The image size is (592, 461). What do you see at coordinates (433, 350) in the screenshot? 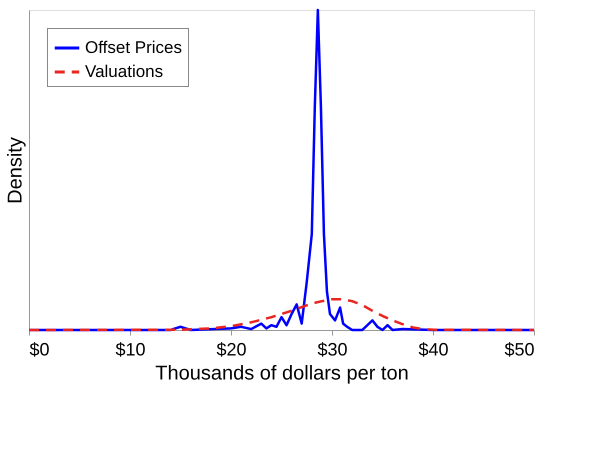
I see `x-tick-label: $40` at bounding box center [433, 350].